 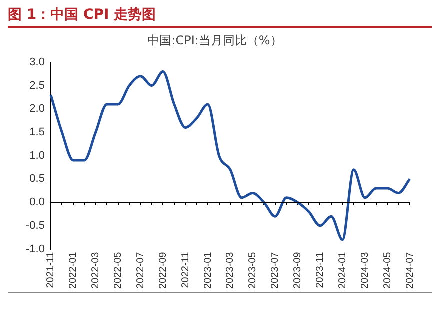 What do you see at coordinates (37, 179) in the screenshot?
I see `y-tick-label: 0.5` at bounding box center [37, 179].